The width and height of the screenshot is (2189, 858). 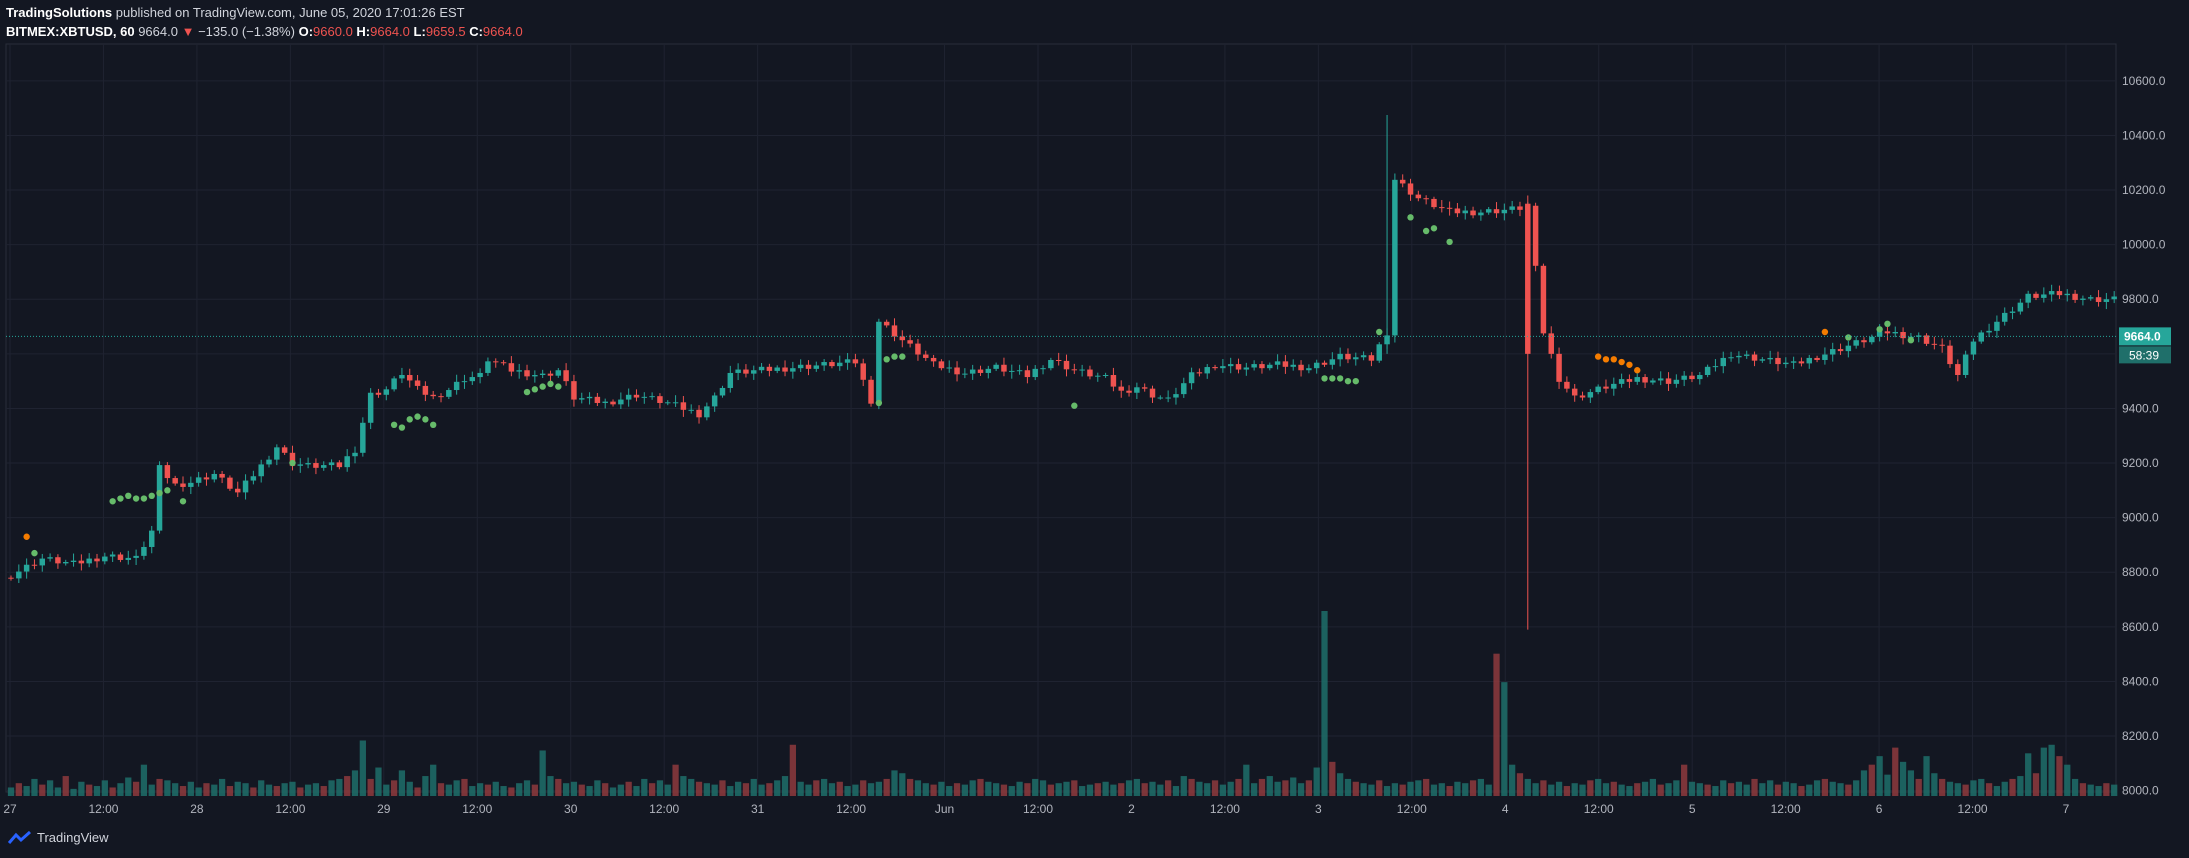 What do you see at coordinates (2144, 245) in the screenshot?
I see `y-tick-label: 10000.0` at bounding box center [2144, 245].